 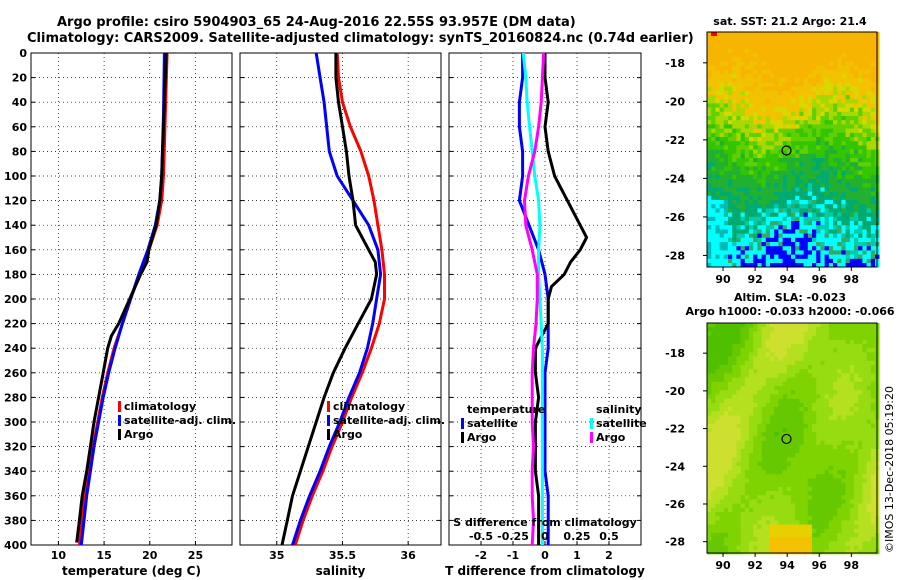 What do you see at coordinates (675, 217) in the screenshot?
I see `sst_map-ytick-label: -26` at bounding box center [675, 217].